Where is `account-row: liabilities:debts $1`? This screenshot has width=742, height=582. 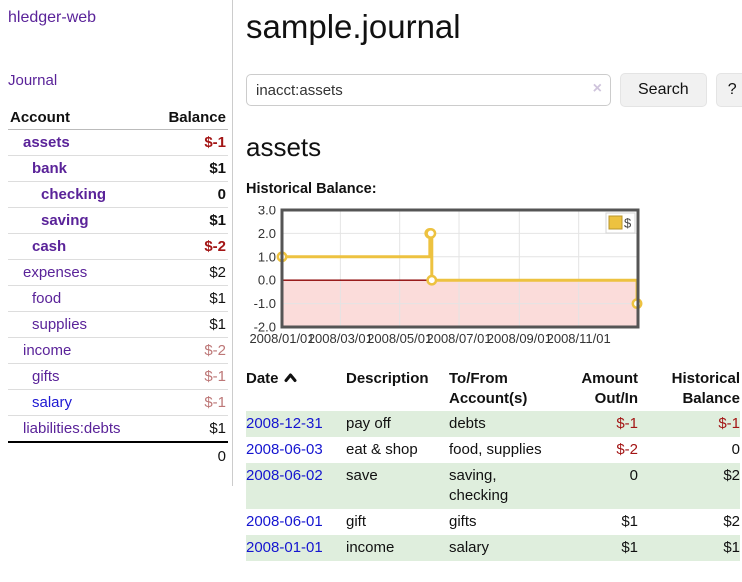 account-row: liabilities:debts $1 is located at coordinates (118, 428).